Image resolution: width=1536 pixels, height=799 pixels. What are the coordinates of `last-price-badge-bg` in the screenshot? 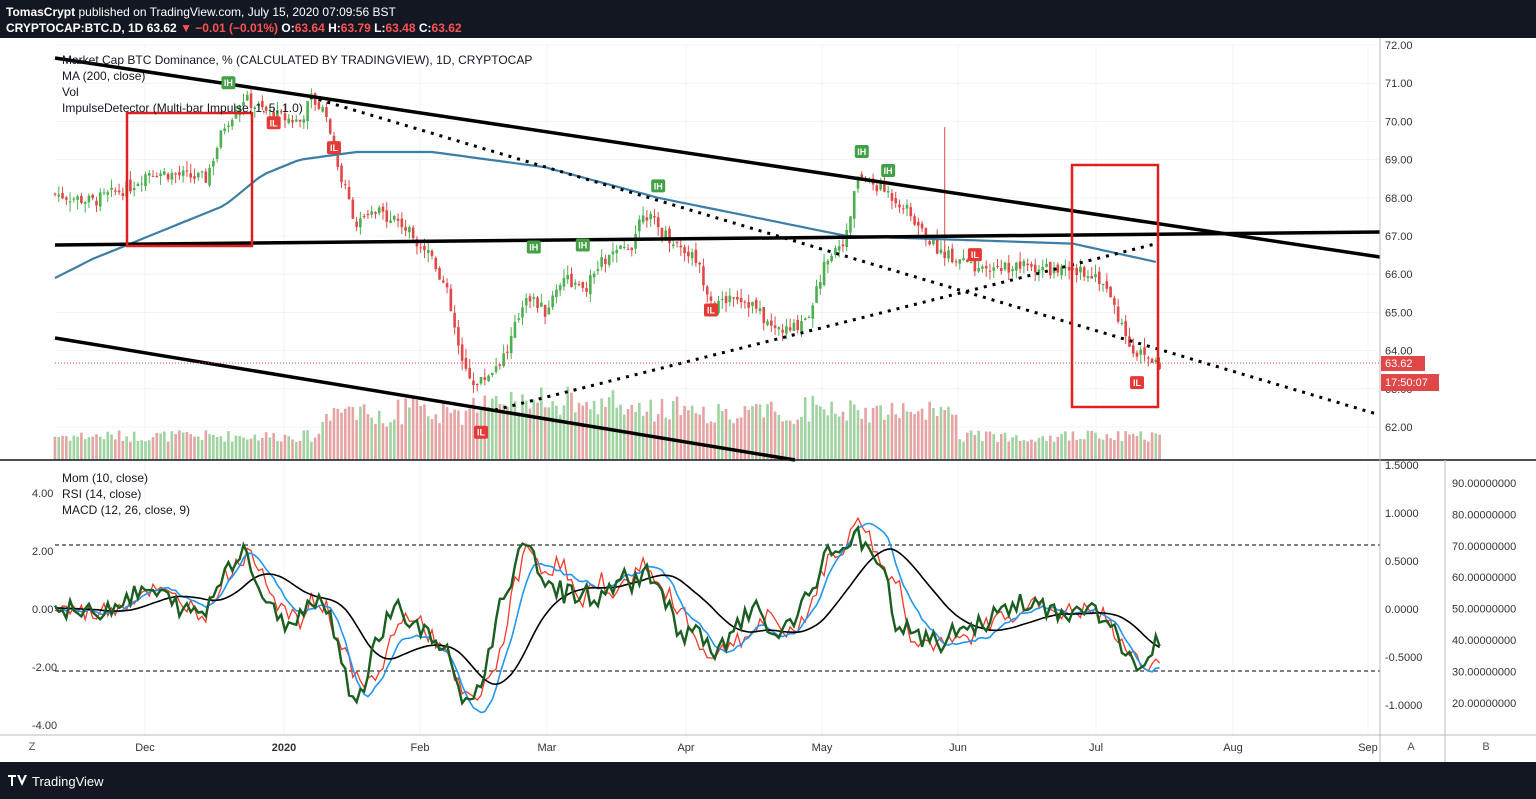 It's located at (1403, 363).